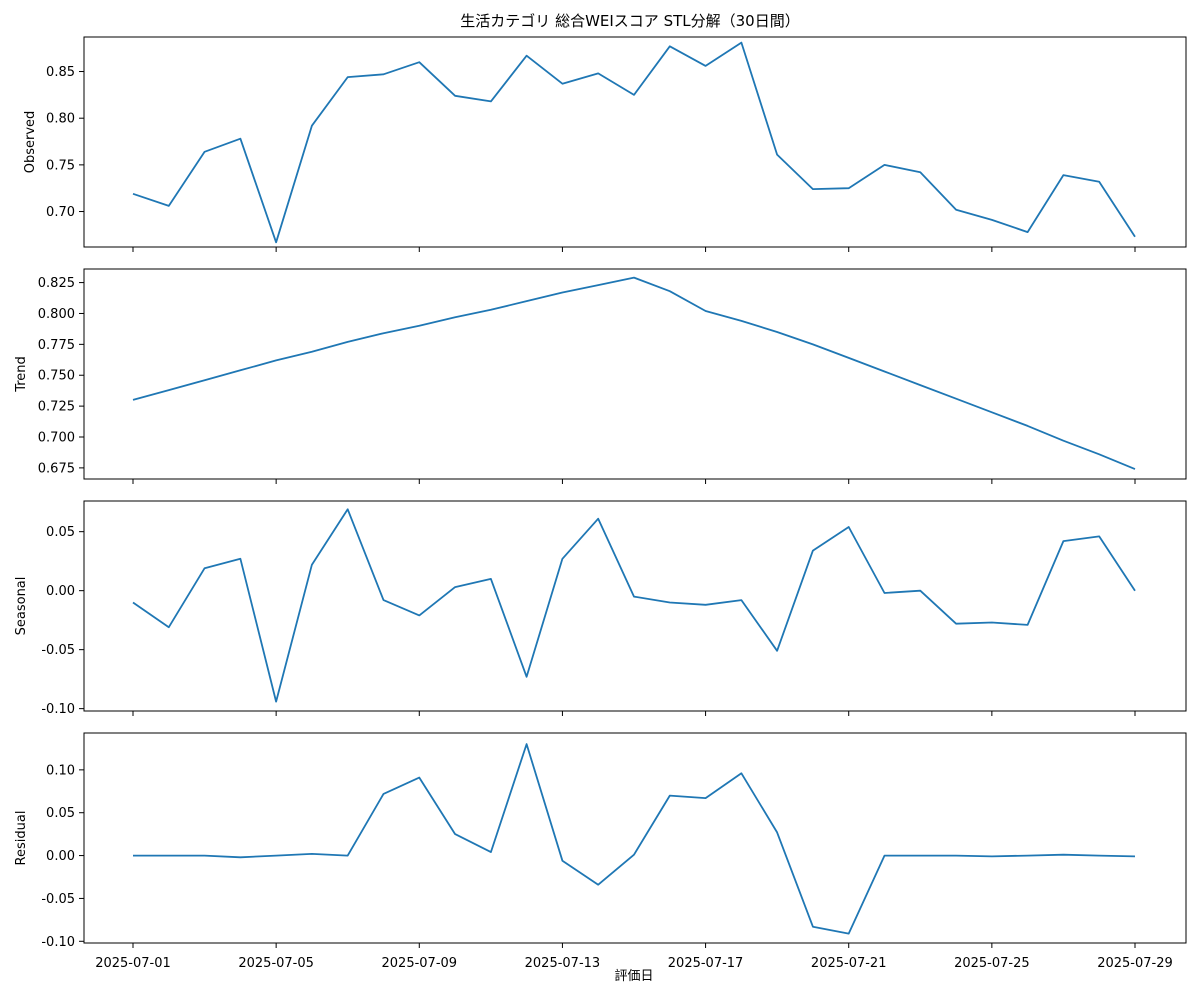 The height and width of the screenshot is (1000, 1200). Describe the element at coordinates (60, 770) in the screenshot. I see `y-tick-label: 0.10` at that location.